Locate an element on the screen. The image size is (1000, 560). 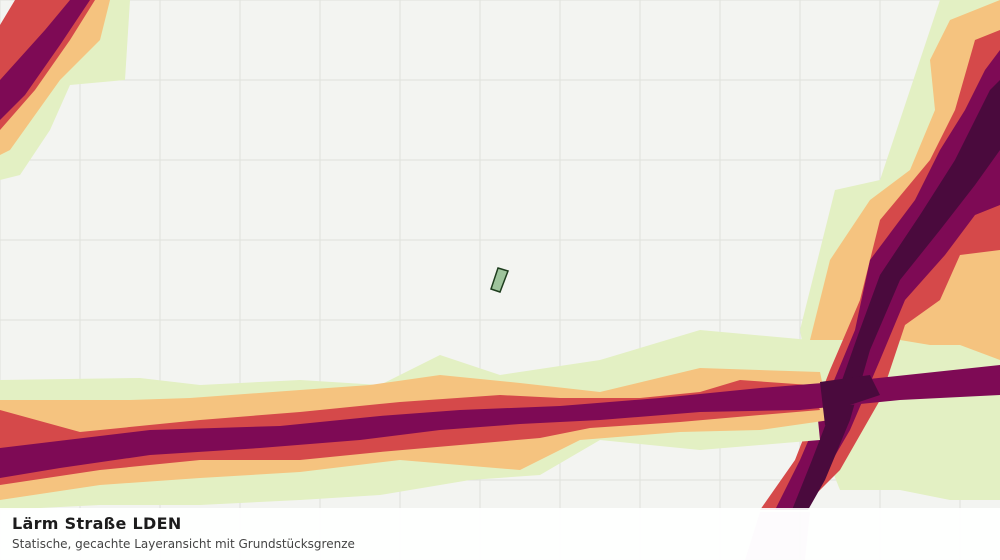
noise-road-top-left is located at coordinates (65, 90).